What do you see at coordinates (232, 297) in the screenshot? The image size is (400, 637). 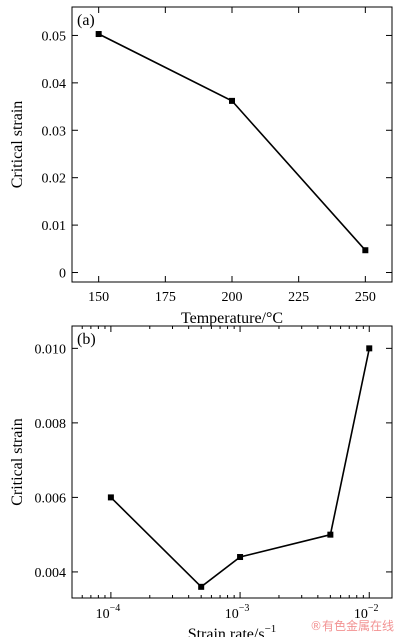 I see `x-tick-label: 200` at bounding box center [232, 297].